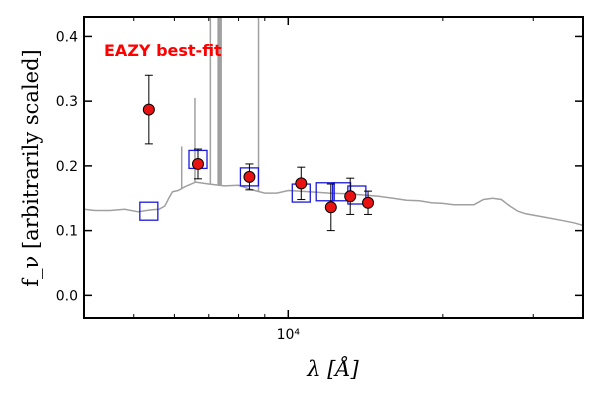 The width and height of the screenshot is (600, 400). Describe the element at coordinates (163, 50) in the screenshot. I see `annotation-eazy-best-fit: EAZY best-fit` at that location.